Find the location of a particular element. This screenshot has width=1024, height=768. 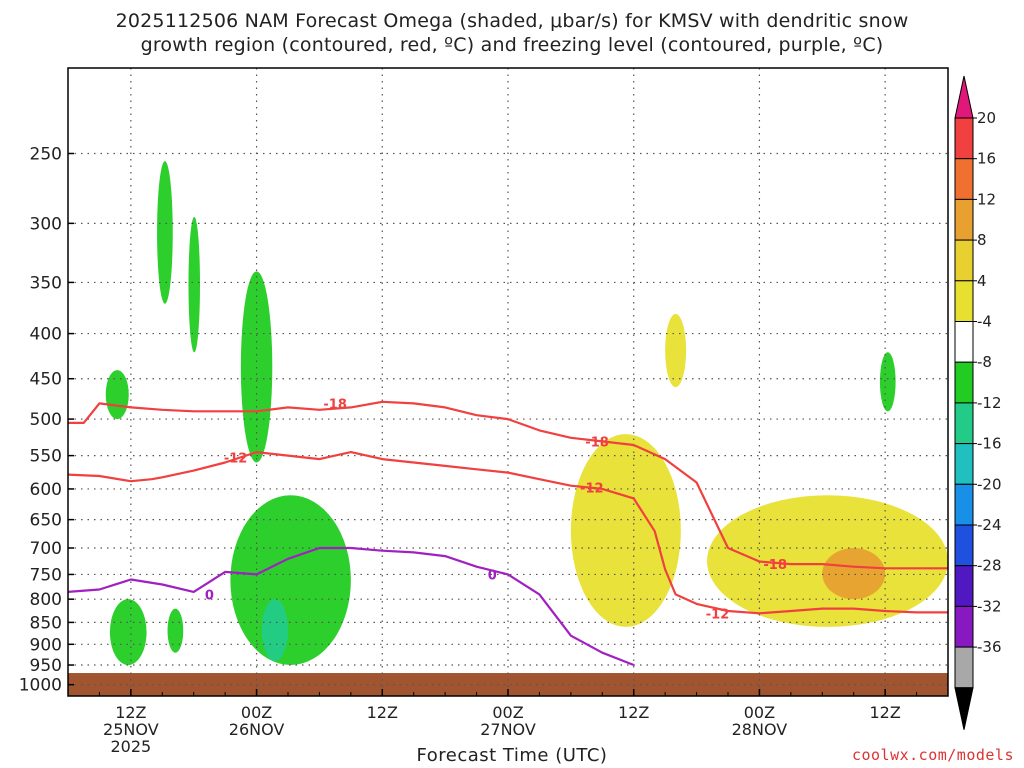

y-tick-label: 850 is located at coordinates (46, 623).